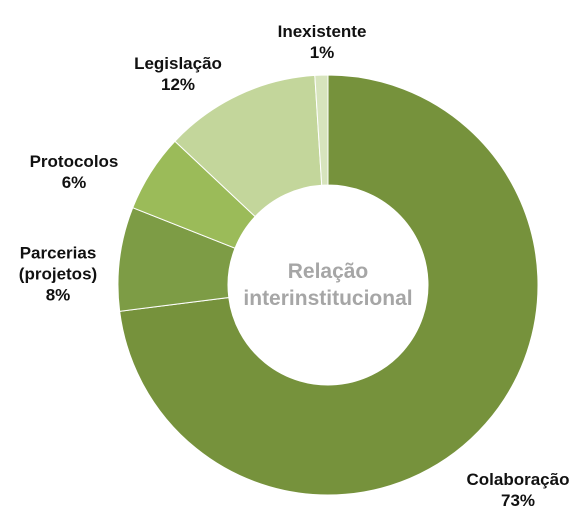 The image size is (579, 518). I want to click on slice-label: Parcerias (projetos) 8%, so click(58, 274).